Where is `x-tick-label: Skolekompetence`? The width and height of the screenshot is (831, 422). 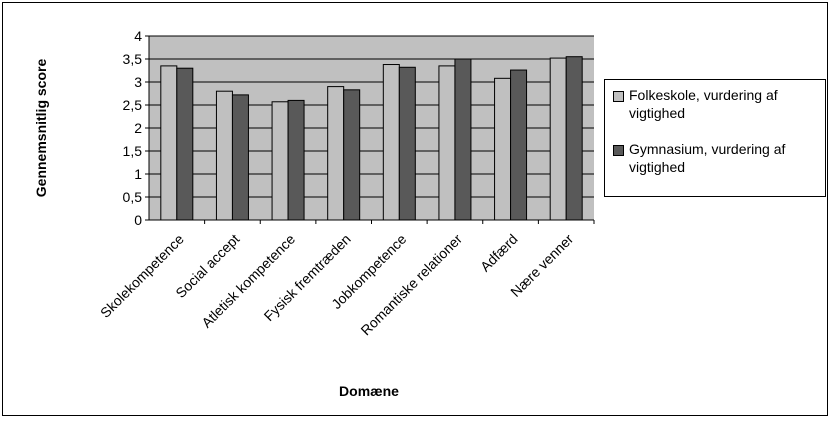 x-tick-label: Skolekompetence is located at coordinates (142, 276).